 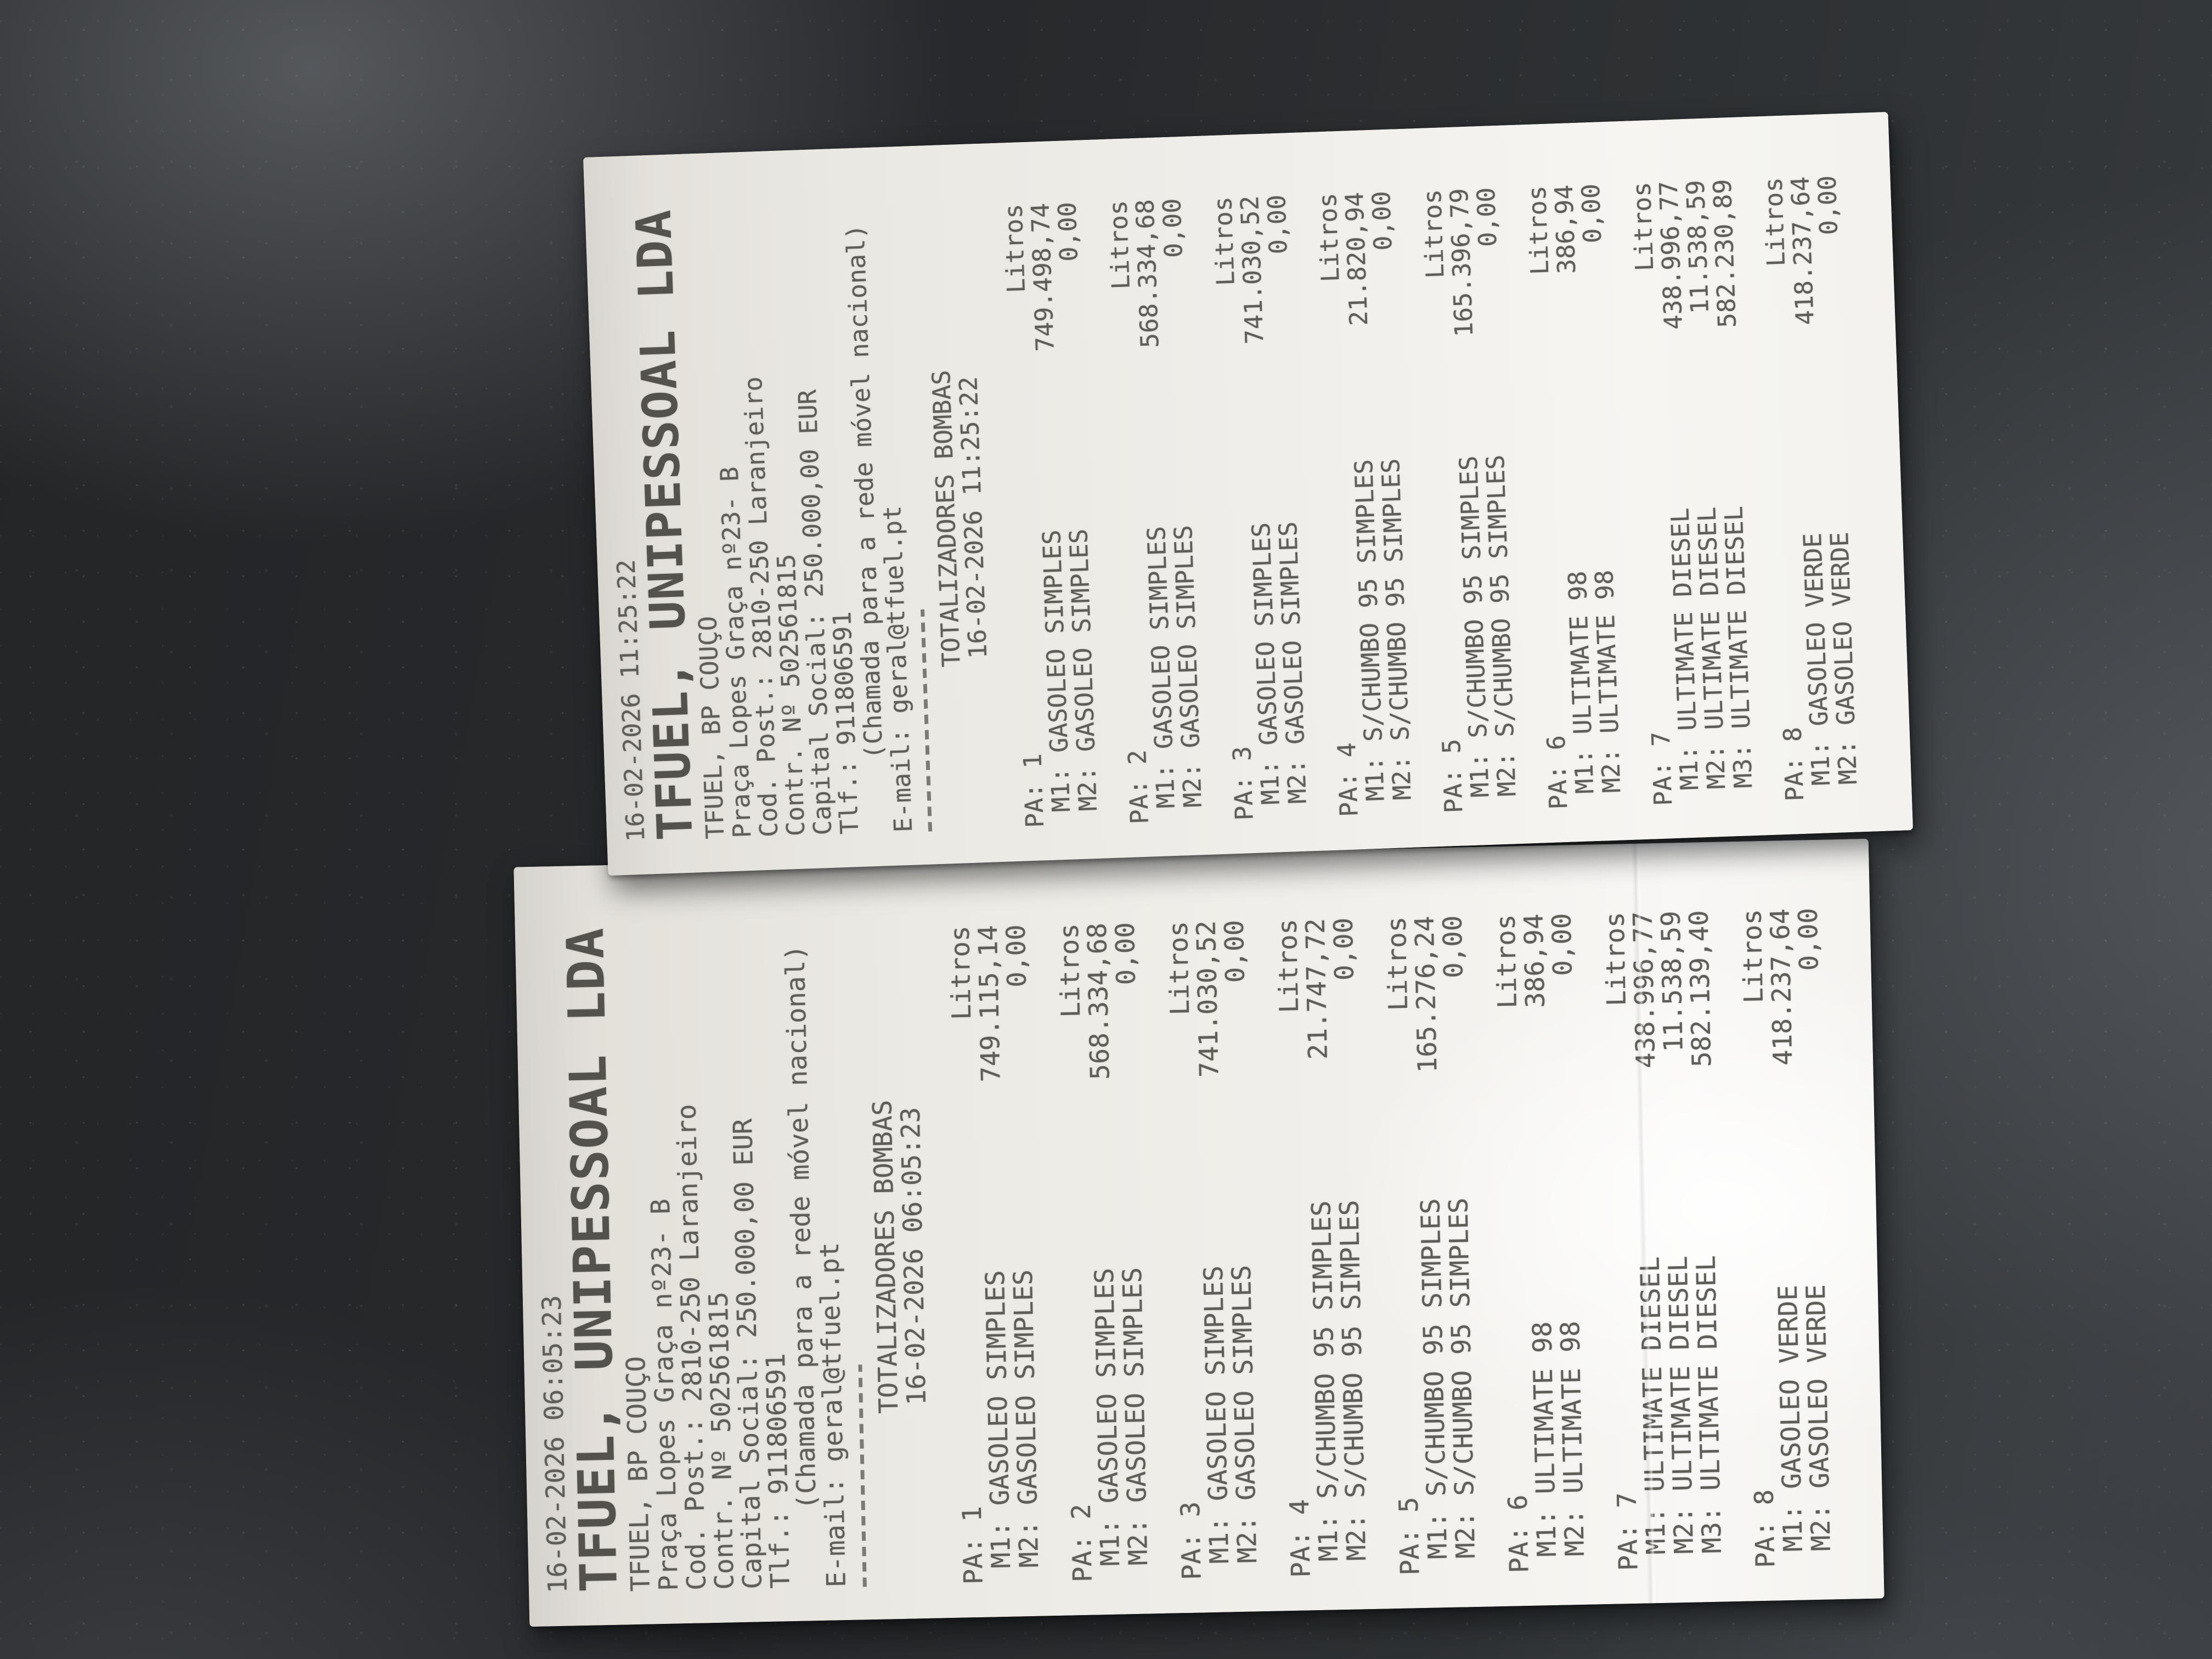 What do you see at coordinates (1701, 989) in the screenshot?
I see `meter-value: 582.139,40` at bounding box center [1701, 989].